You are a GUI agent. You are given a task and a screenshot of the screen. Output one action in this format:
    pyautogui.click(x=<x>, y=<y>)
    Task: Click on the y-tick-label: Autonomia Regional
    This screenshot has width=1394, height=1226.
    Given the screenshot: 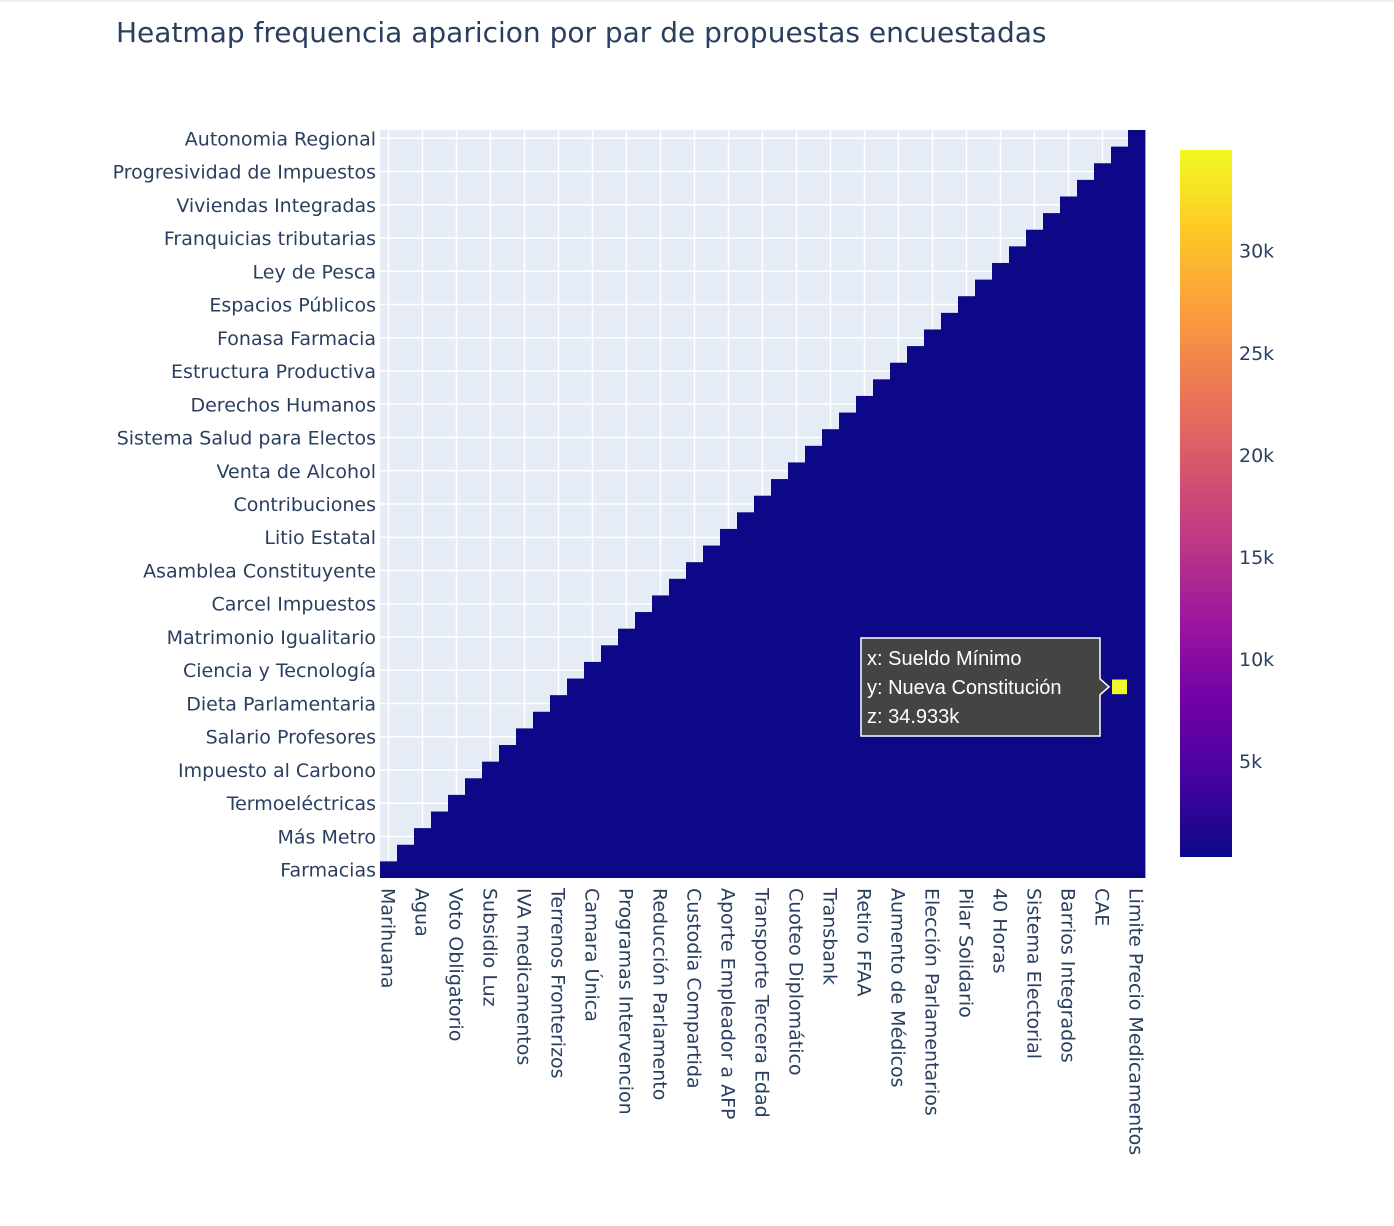 What is the action you would take?
    pyautogui.click(x=280, y=139)
    